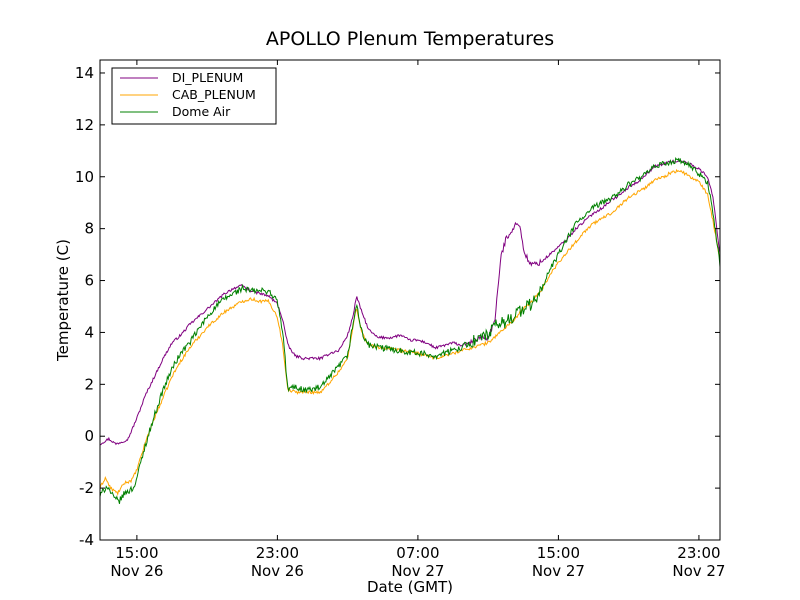 This screenshot has height=600, width=800. Describe the element at coordinates (410, 39) in the screenshot. I see `chart-title: APOLLO Plenum Temperatures` at that location.